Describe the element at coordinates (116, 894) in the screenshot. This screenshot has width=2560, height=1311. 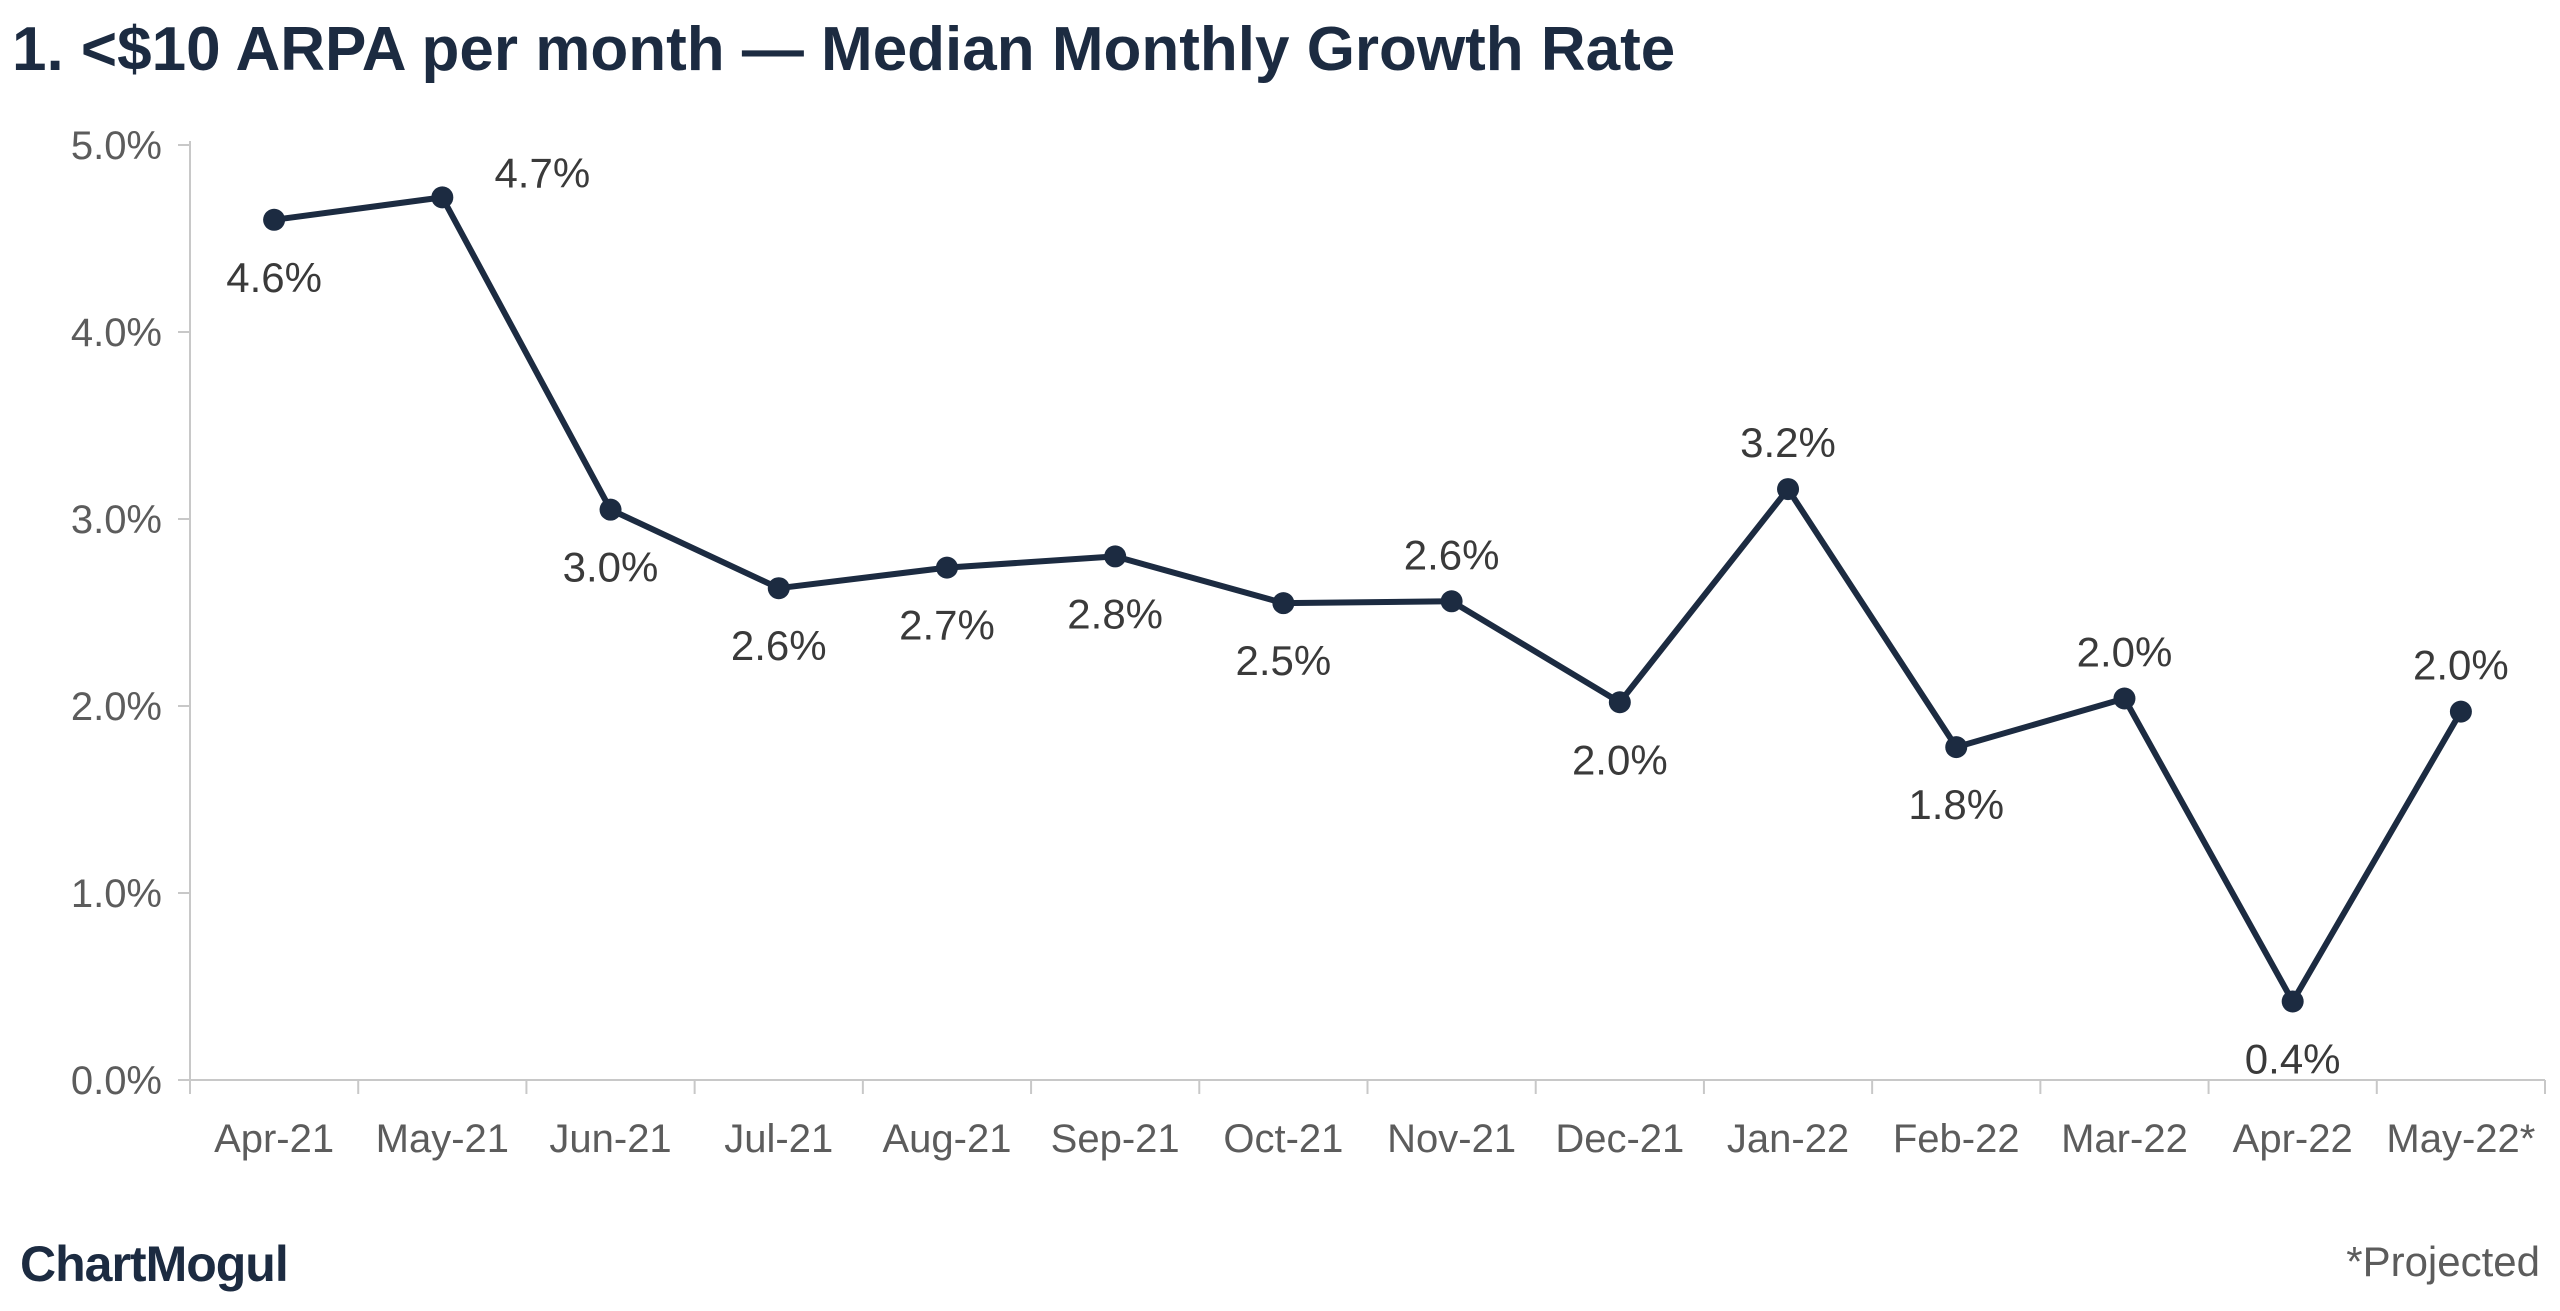
I see `y-tick-label: 1.0%` at that location.